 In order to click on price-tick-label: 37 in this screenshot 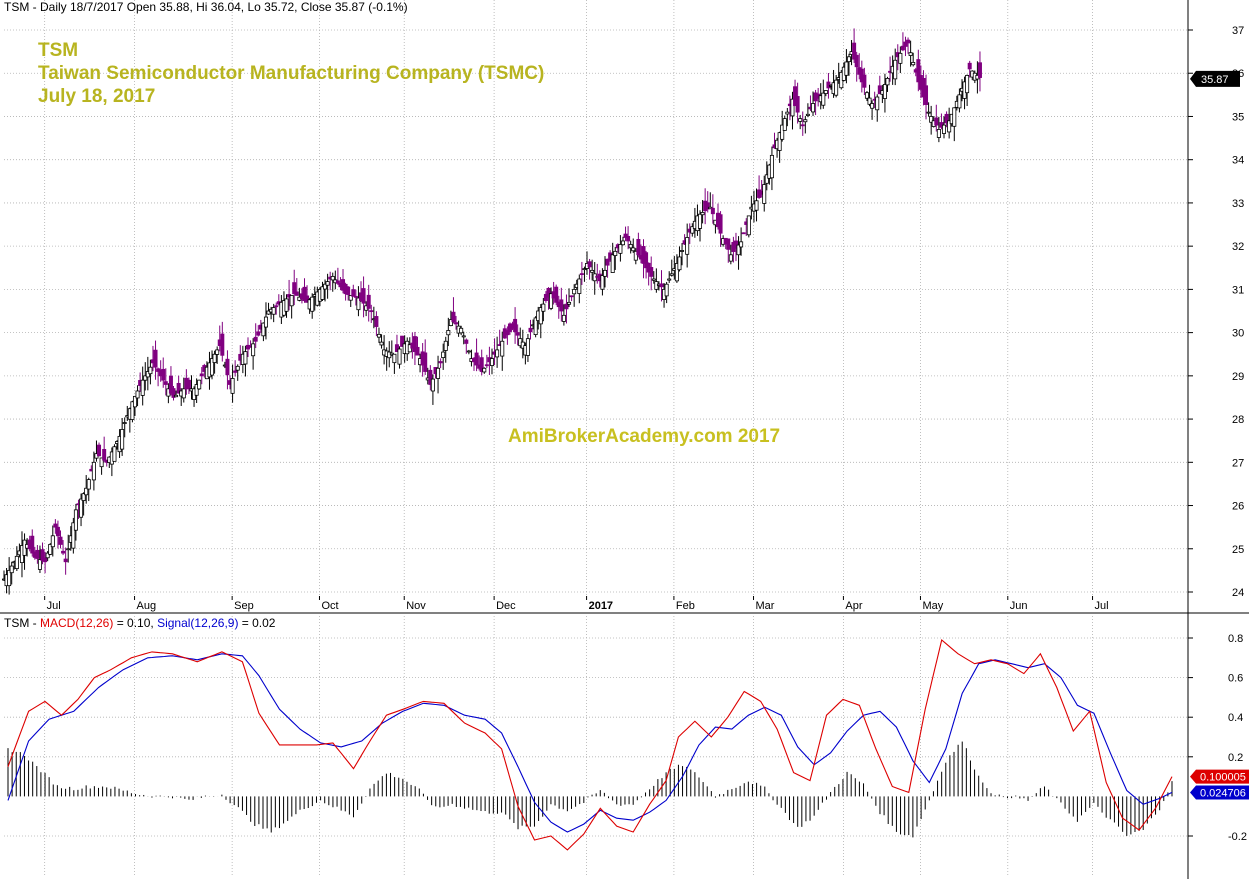, I will do `click(1238, 31)`.